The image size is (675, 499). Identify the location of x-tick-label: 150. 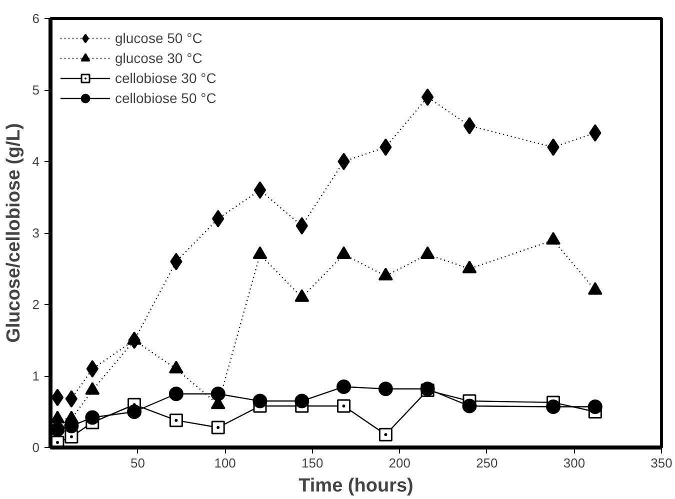
(313, 463).